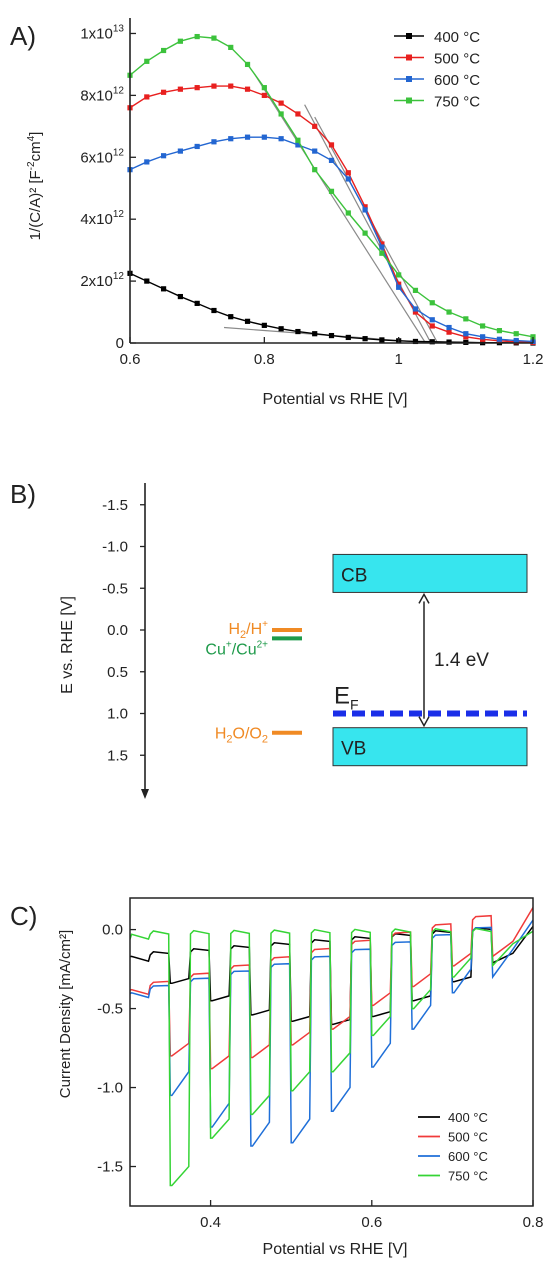 The image size is (549, 1271). What do you see at coordinates (353, 749) in the screenshot?
I see `panel-b-vb-label: VB` at bounding box center [353, 749].